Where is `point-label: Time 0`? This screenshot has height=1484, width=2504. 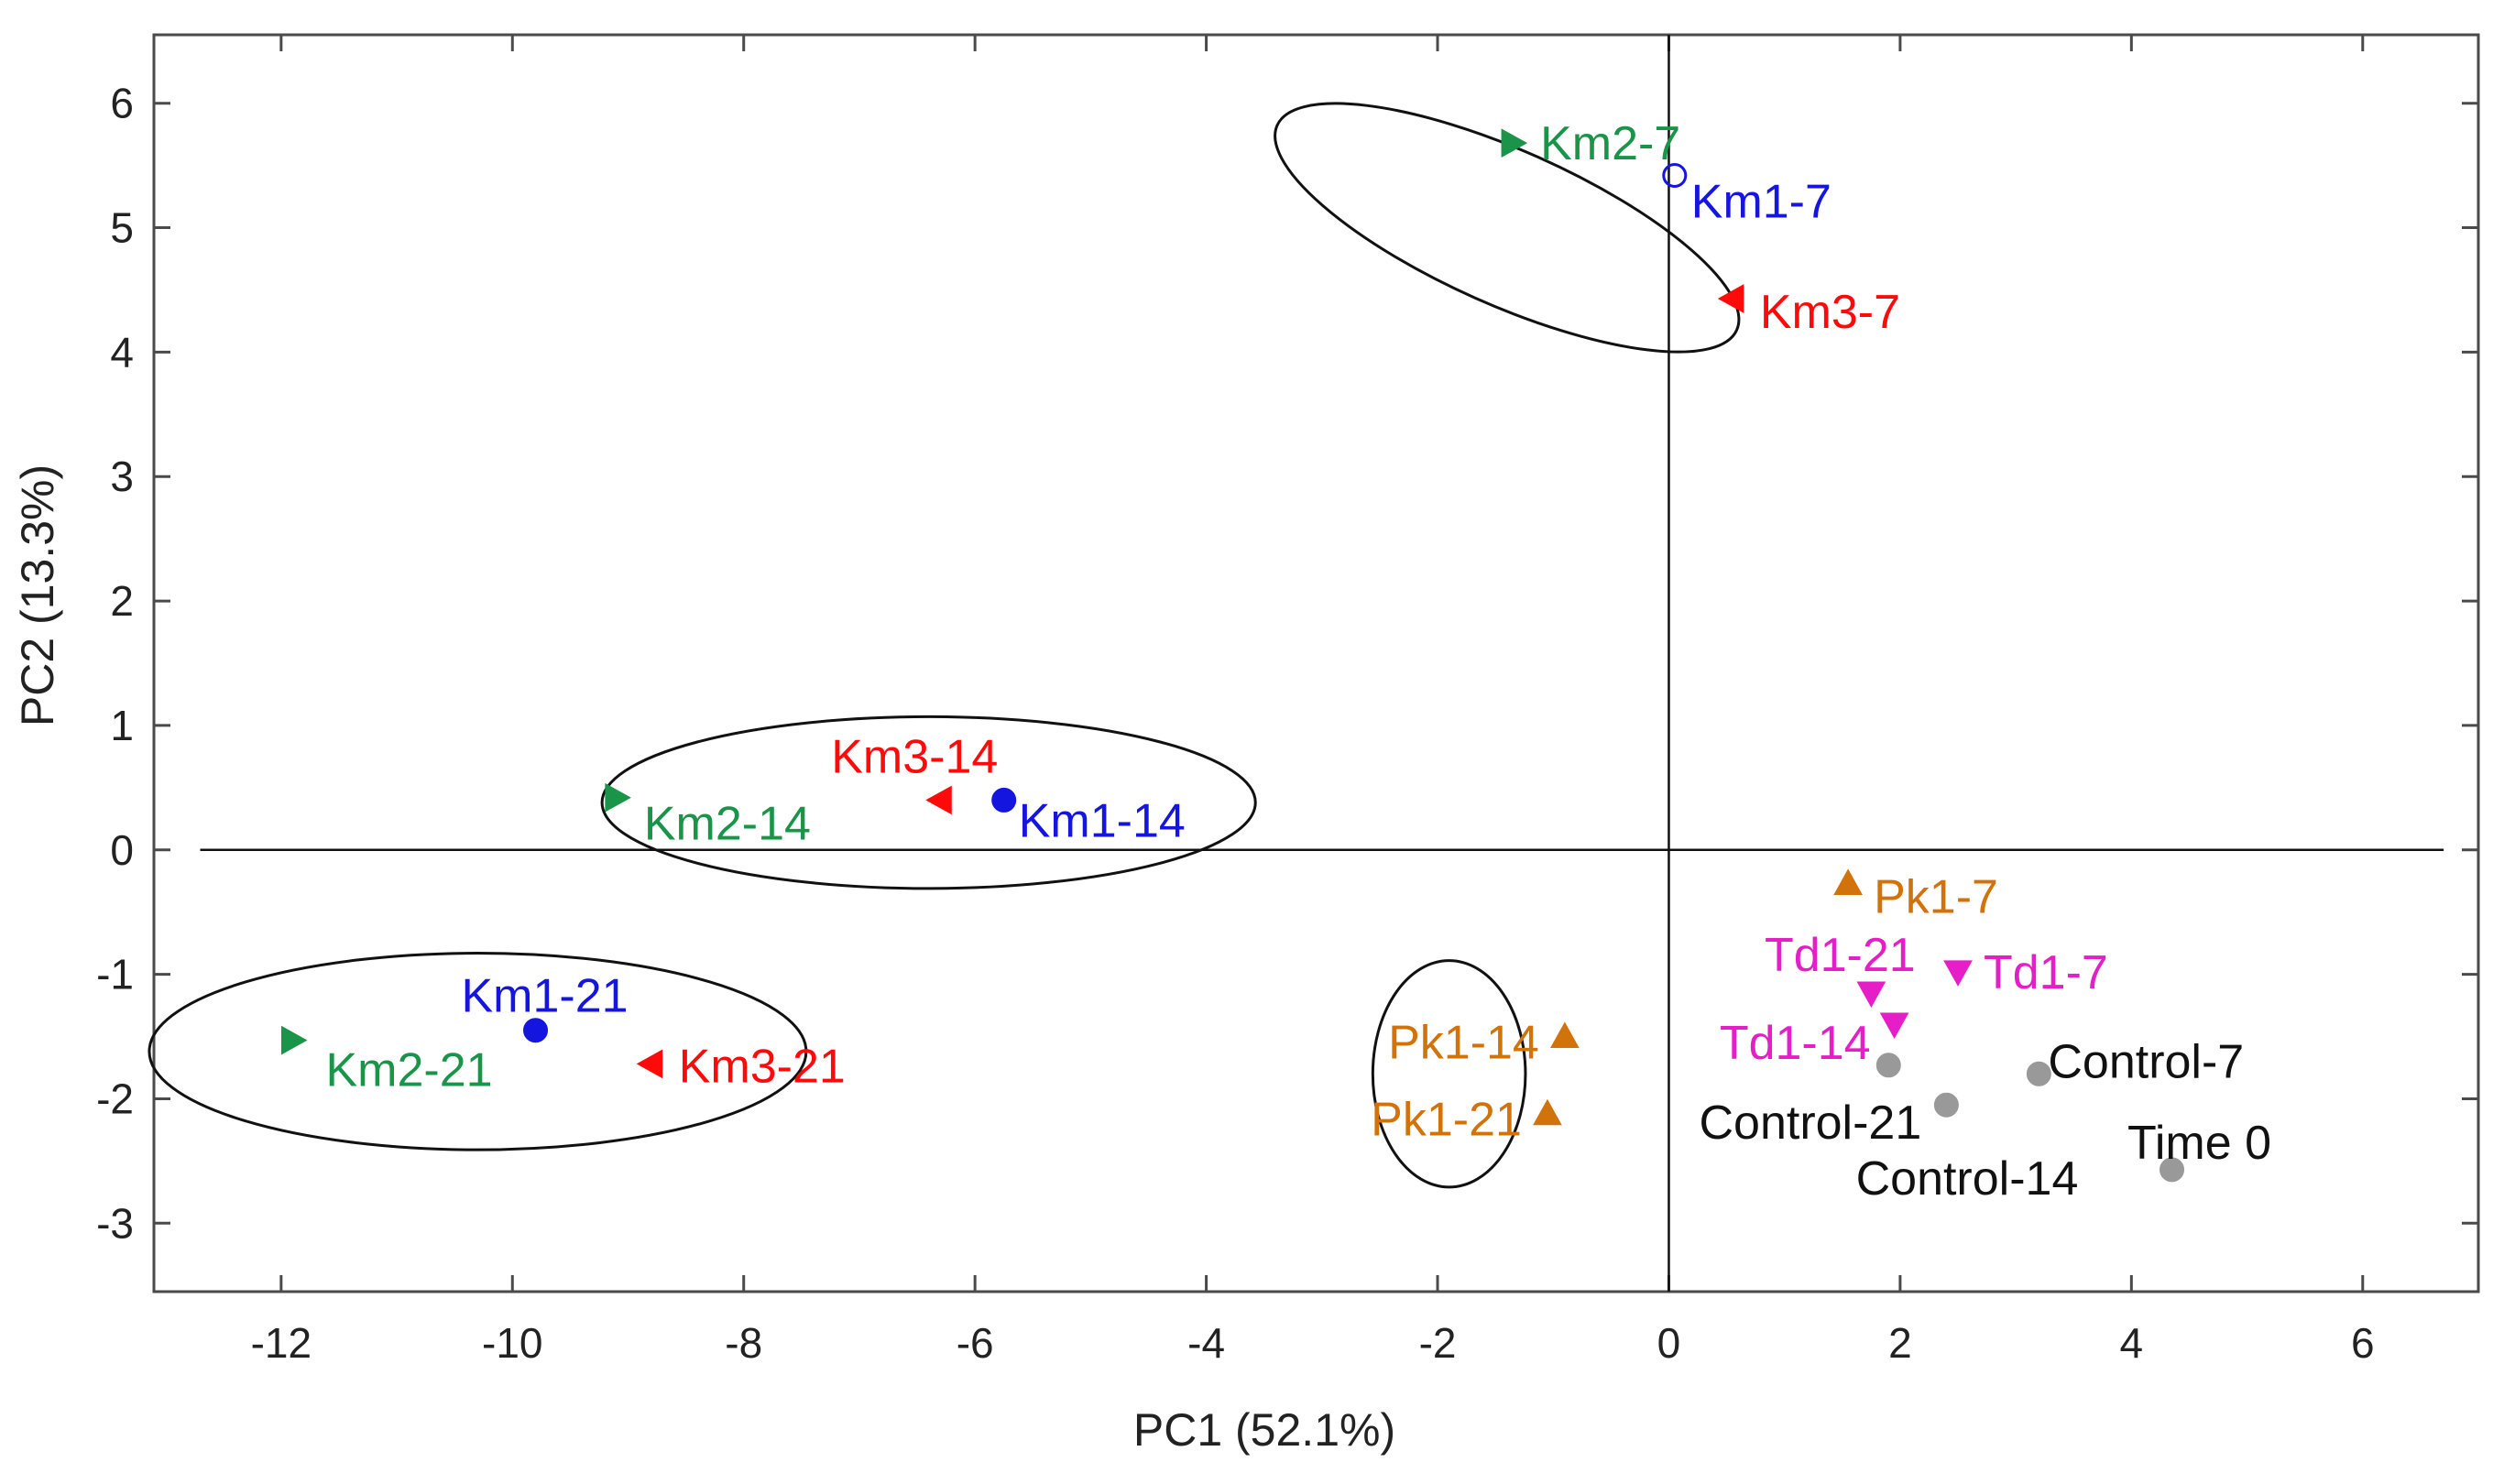
point-label: Time 0 is located at coordinates (2199, 1143).